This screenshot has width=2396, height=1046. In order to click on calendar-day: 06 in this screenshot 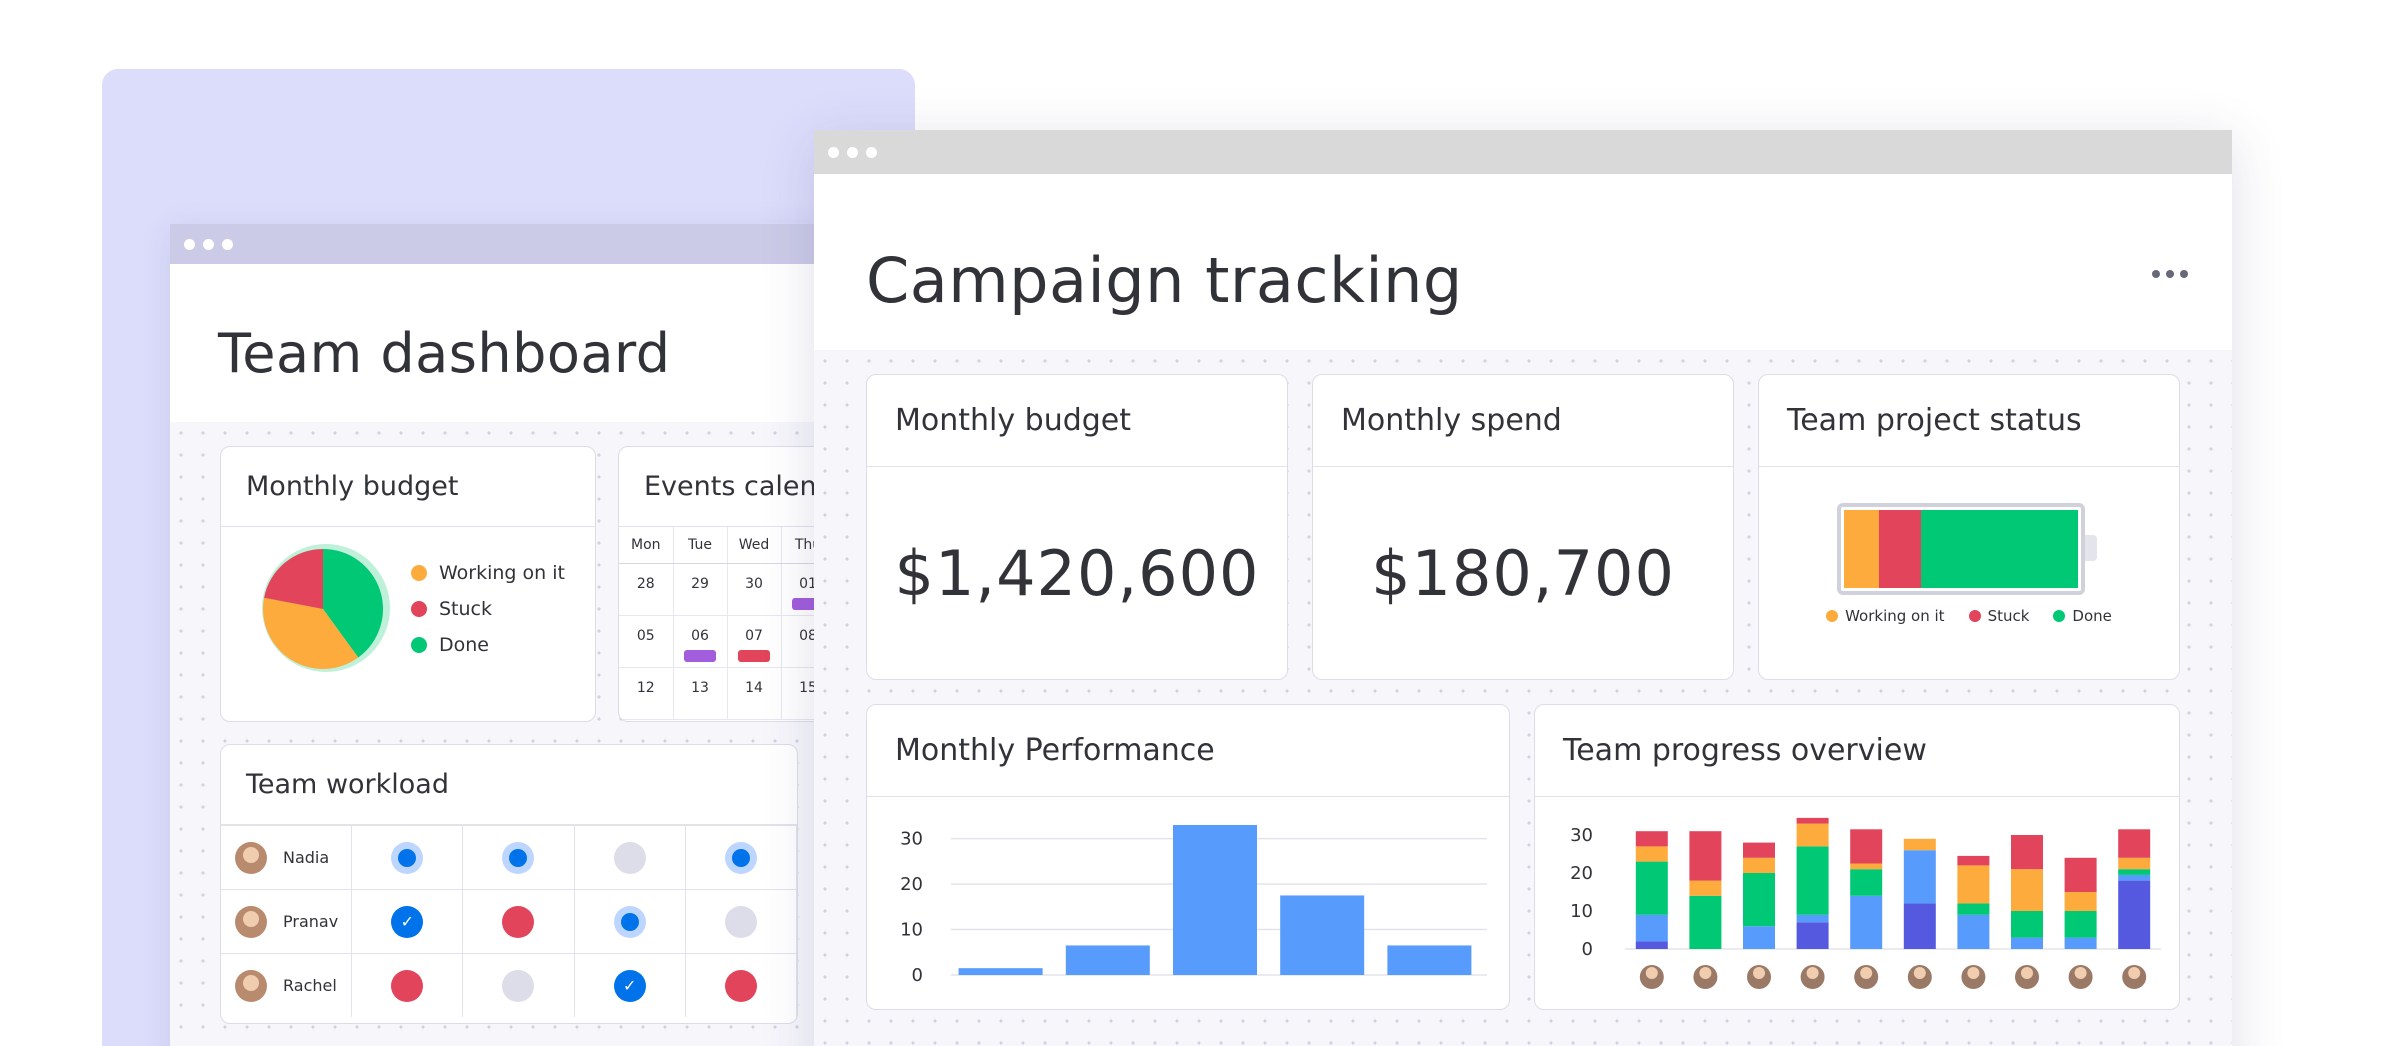, I will do `click(700, 641)`.